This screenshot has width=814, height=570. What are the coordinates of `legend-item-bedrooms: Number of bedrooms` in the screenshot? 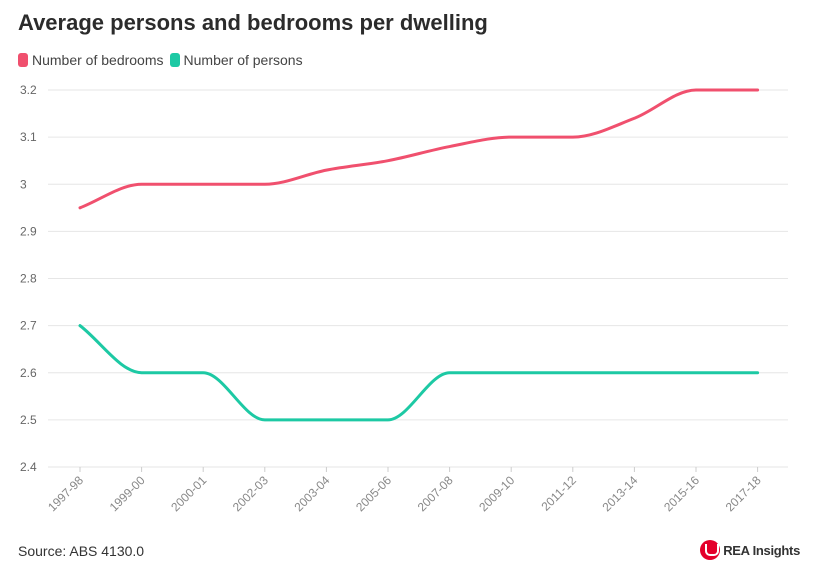 It's located at (91, 60).